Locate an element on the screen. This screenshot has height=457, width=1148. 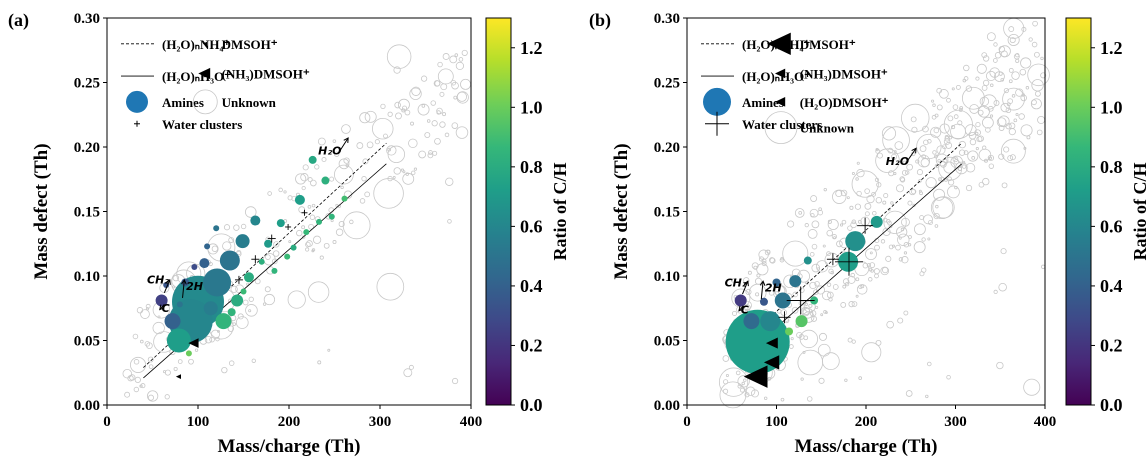
legend-label: Amines is located at coordinates (183, 102).